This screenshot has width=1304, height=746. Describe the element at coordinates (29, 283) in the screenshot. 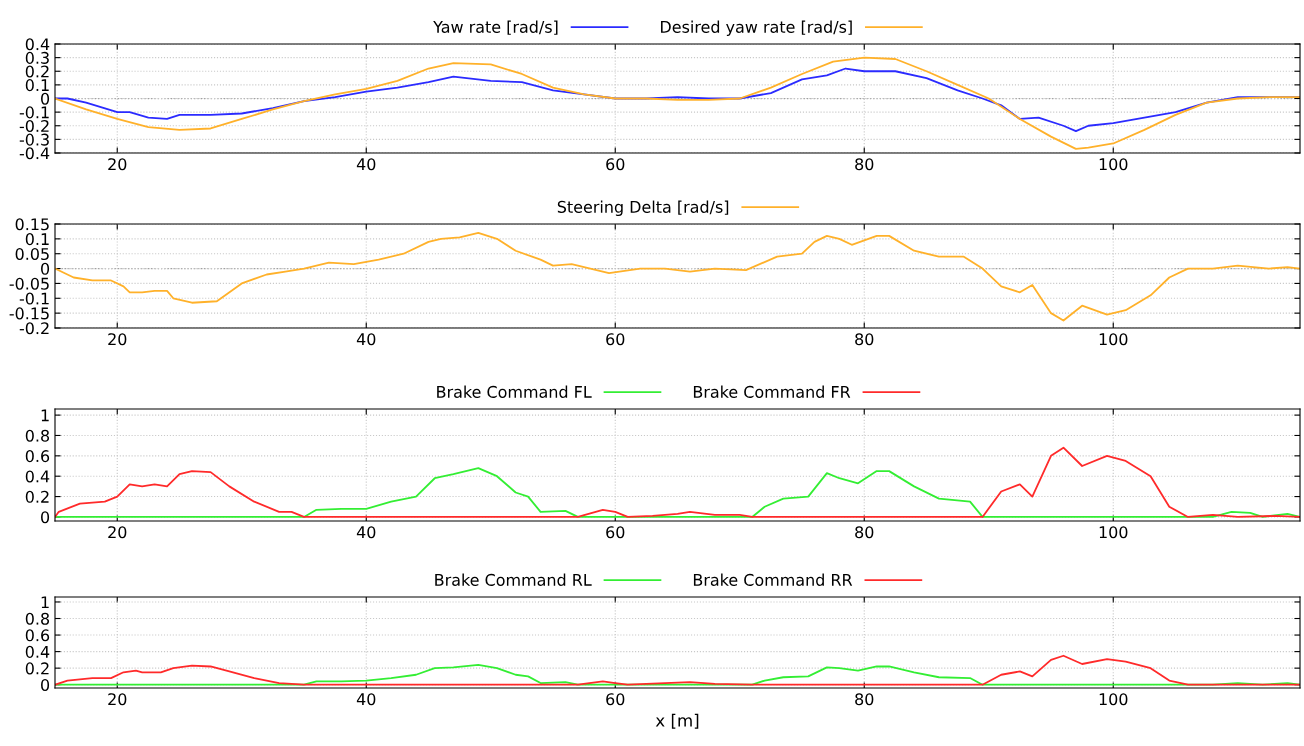

I see `y-tick-label: -0.05` at that location.